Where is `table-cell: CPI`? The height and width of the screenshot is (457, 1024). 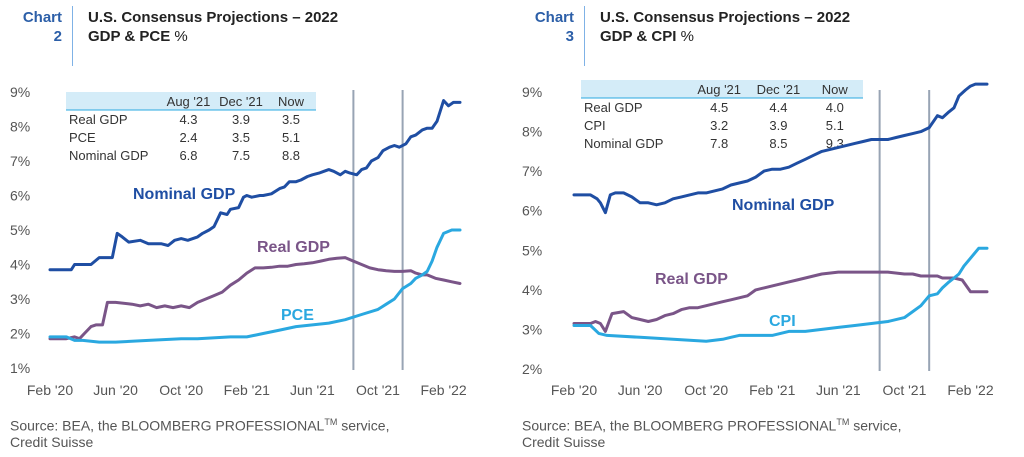
table-cell: CPI is located at coordinates (595, 125).